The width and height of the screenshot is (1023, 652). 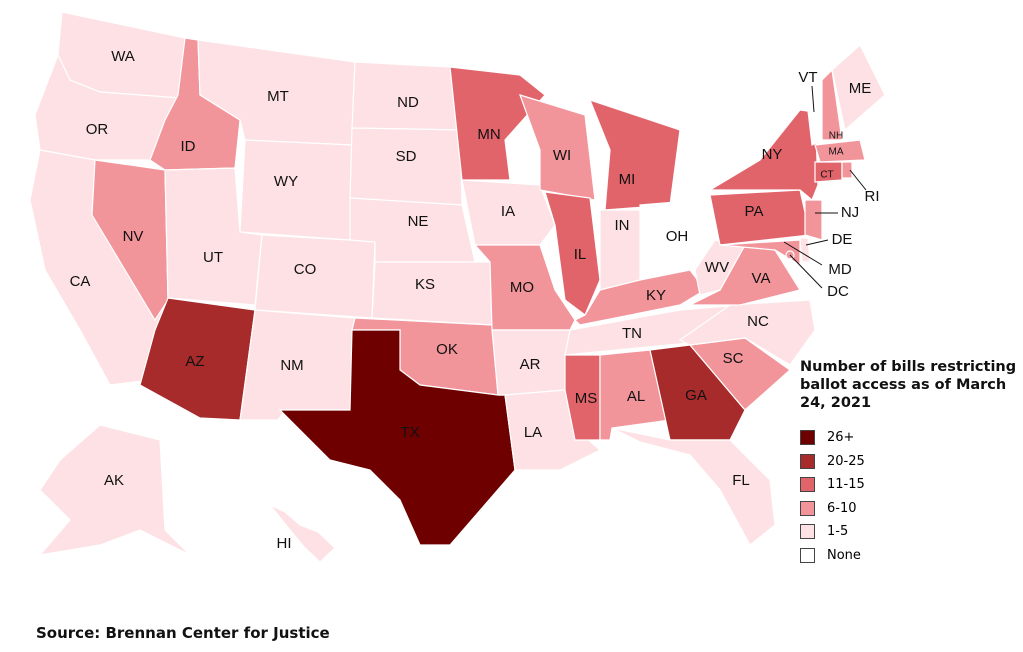 I want to click on state-label: MA, so click(x=836, y=152).